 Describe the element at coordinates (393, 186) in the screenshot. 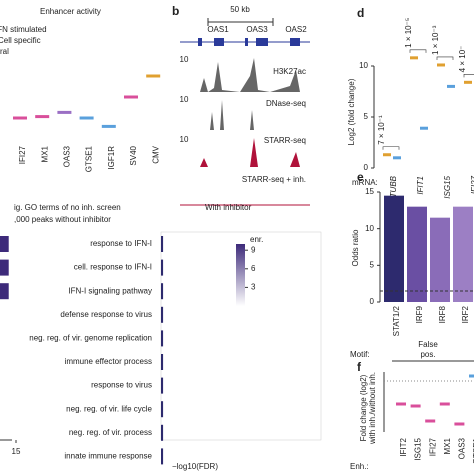

I see `x-tick-label: TUBB` at that location.